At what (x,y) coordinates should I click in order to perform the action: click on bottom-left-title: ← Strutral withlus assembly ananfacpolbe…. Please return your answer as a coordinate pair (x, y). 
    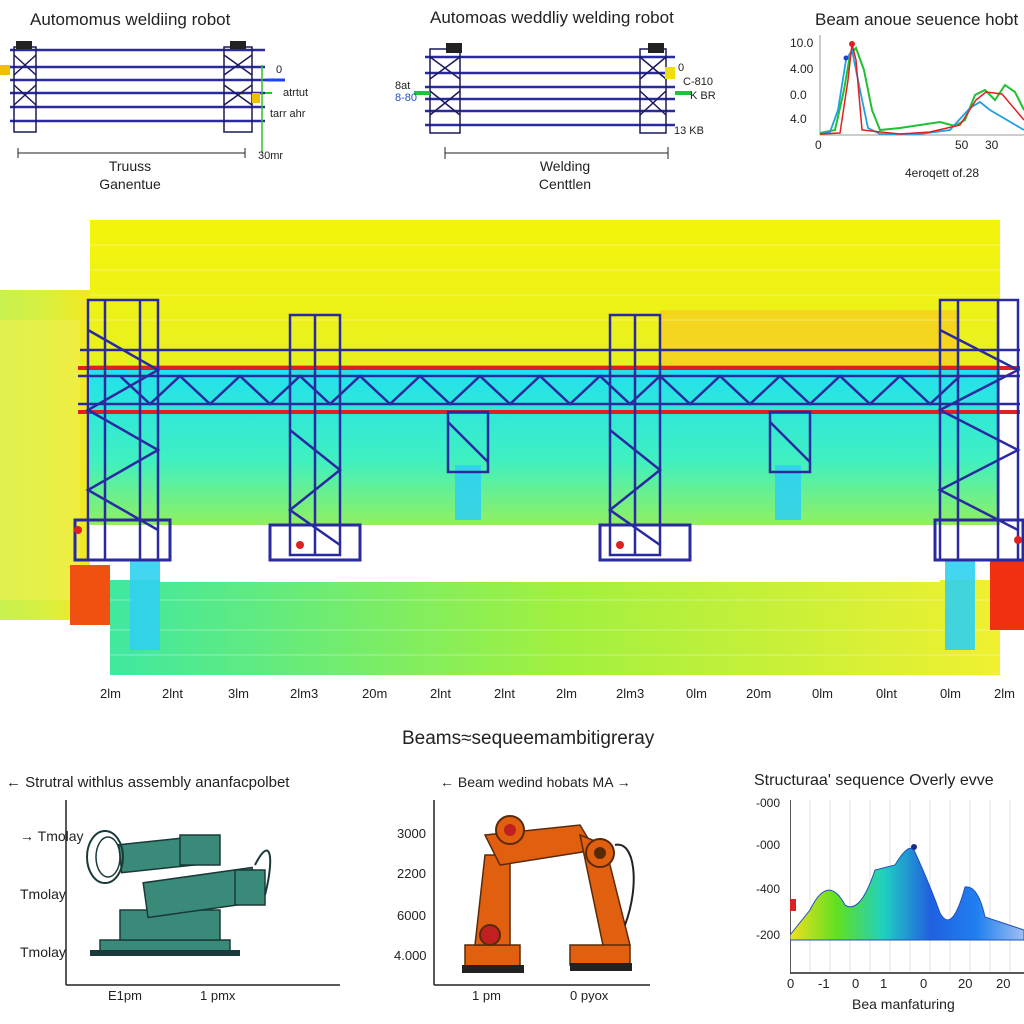
    Looking at the image, I should click on (147, 782).